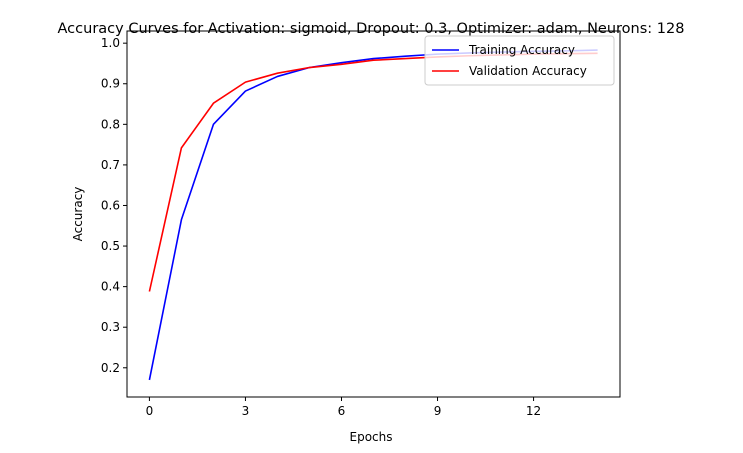  Describe the element at coordinates (438, 411) in the screenshot. I see `x-tick-label: 9` at that location.